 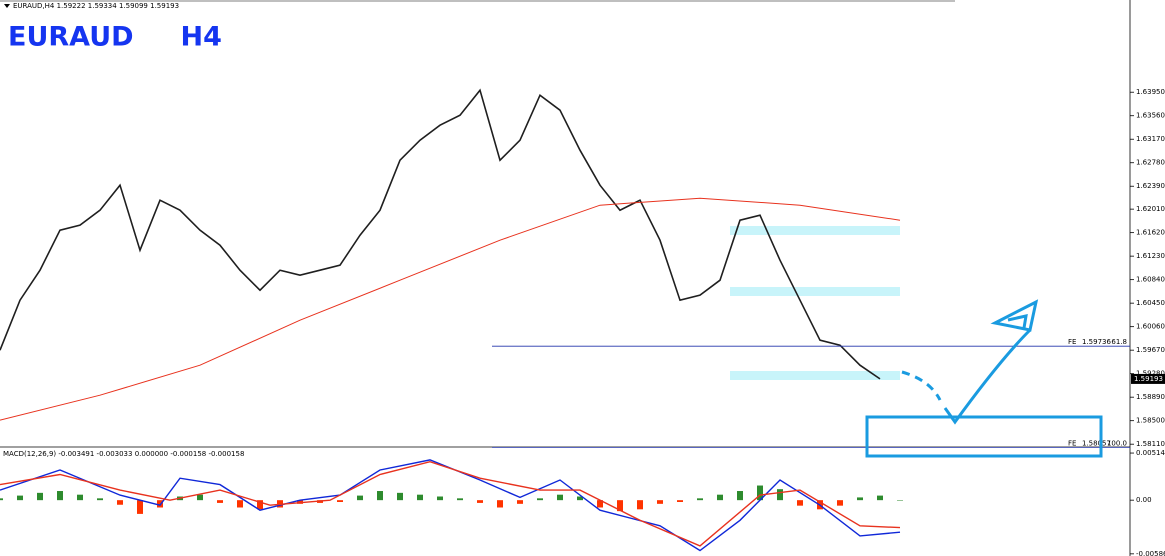 What do you see at coordinates (1150, 186) in the screenshot?
I see `y-tick-label: 1.62390` at bounding box center [1150, 186].